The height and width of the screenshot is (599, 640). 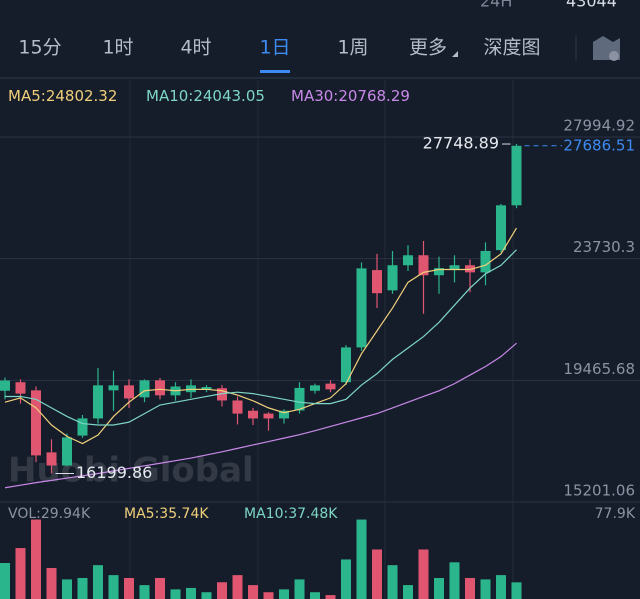 I want to click on volume-legend: MA10:37.48K, so click(x=291, y=514).